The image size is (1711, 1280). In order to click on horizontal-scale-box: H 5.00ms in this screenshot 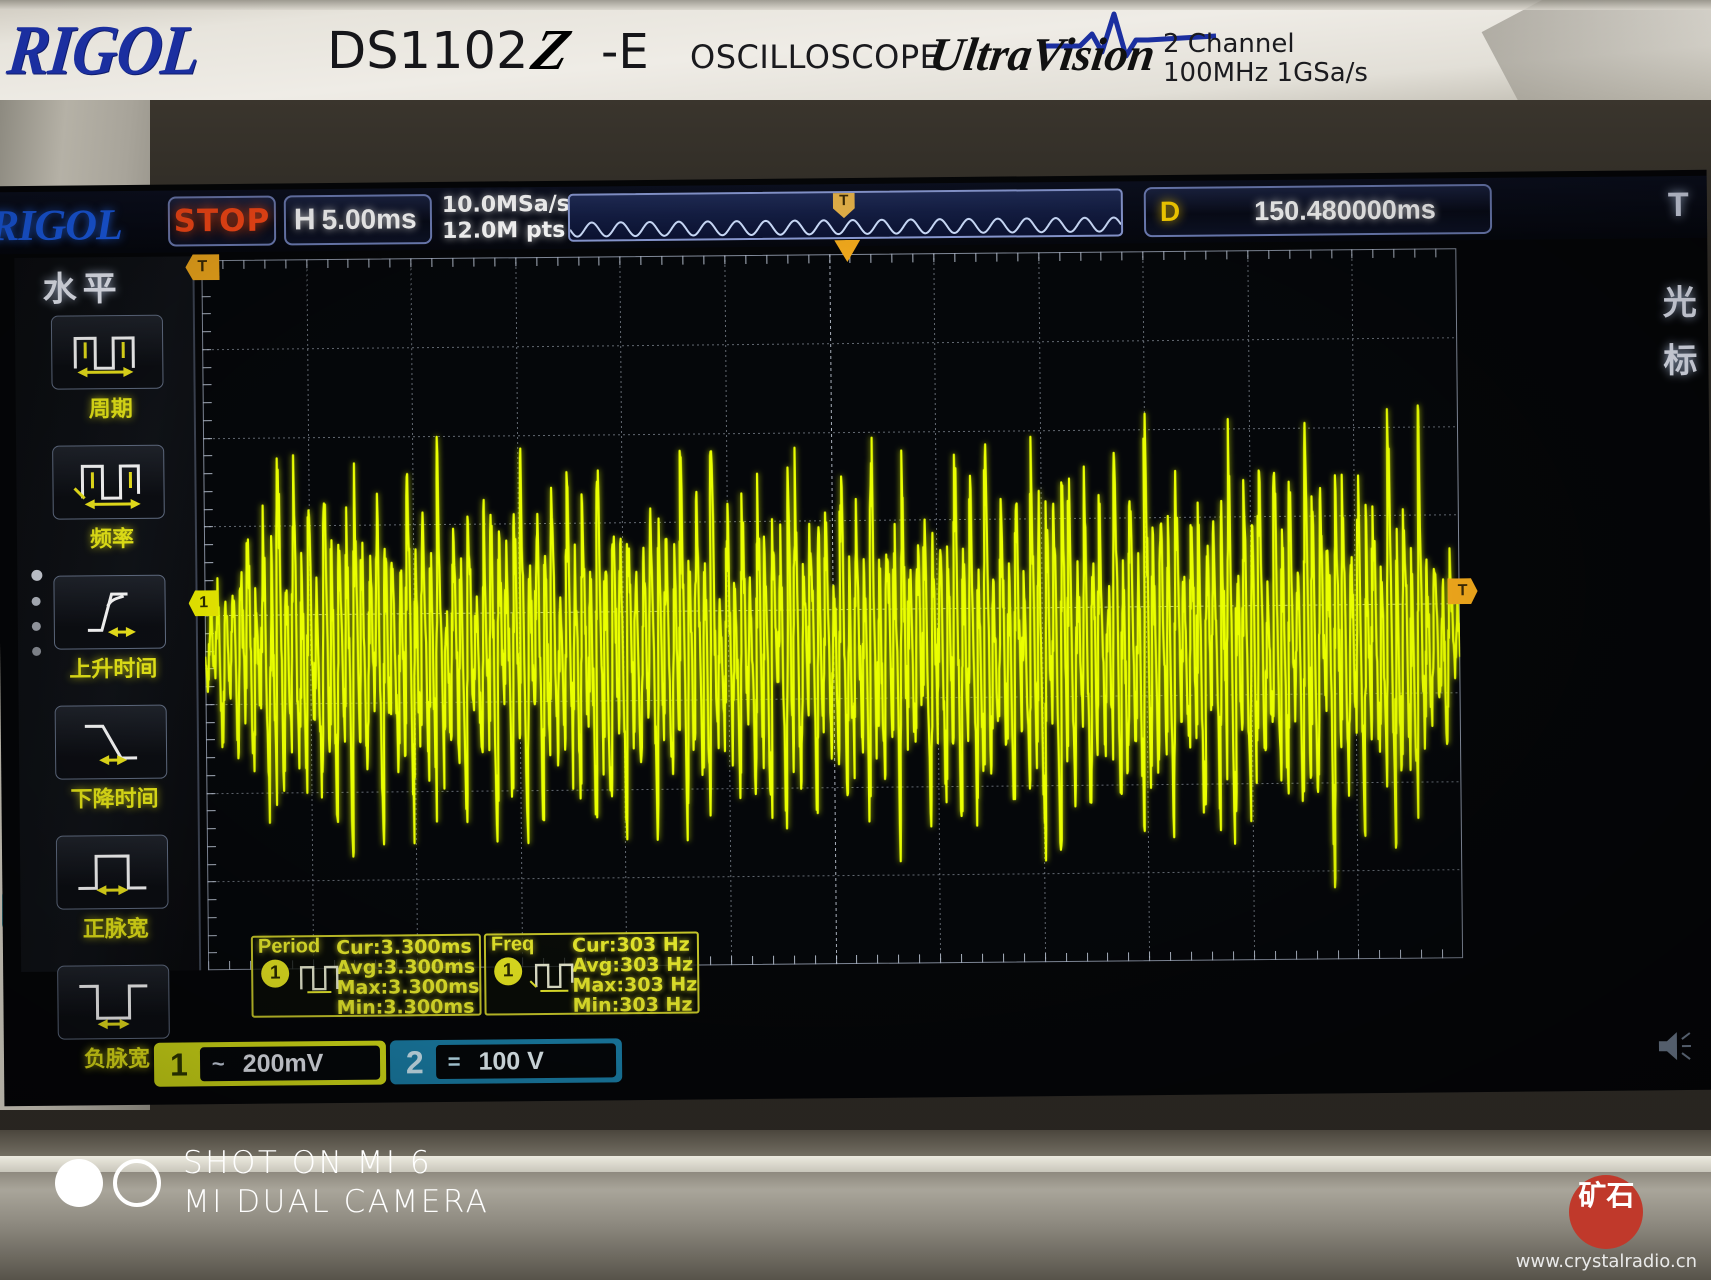, I will do `click(358, 220)`.